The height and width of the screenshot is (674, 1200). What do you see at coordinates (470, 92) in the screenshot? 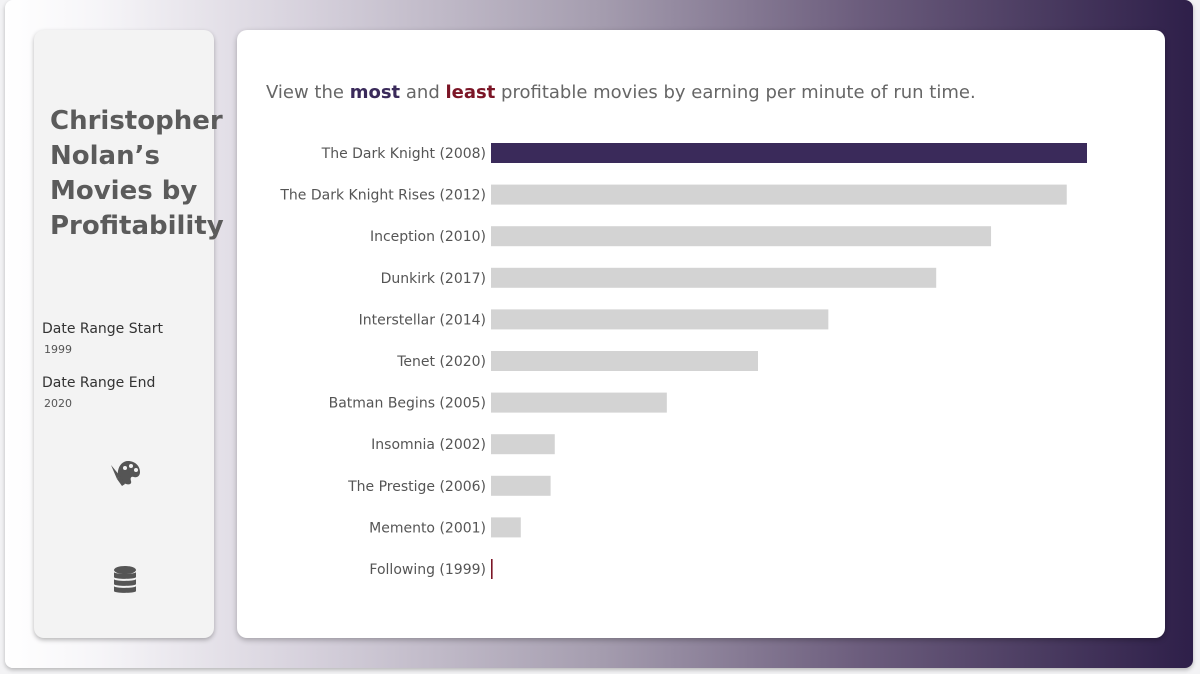
I see `headline-least: least` at bounding box center [470, 92].